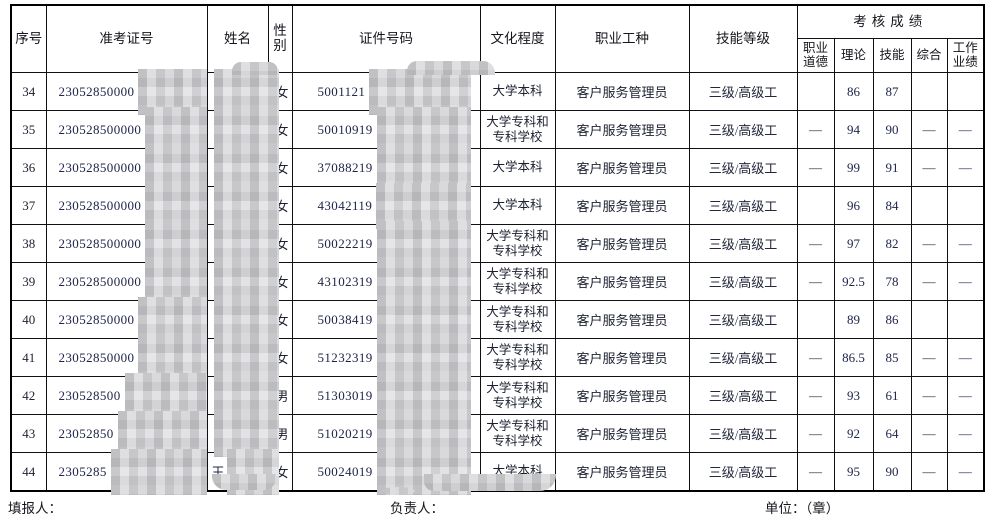 Image resolution: width=1000 pixels, height=528 pixels. I want to click on visible-text: 2305285, so click(82, 471).